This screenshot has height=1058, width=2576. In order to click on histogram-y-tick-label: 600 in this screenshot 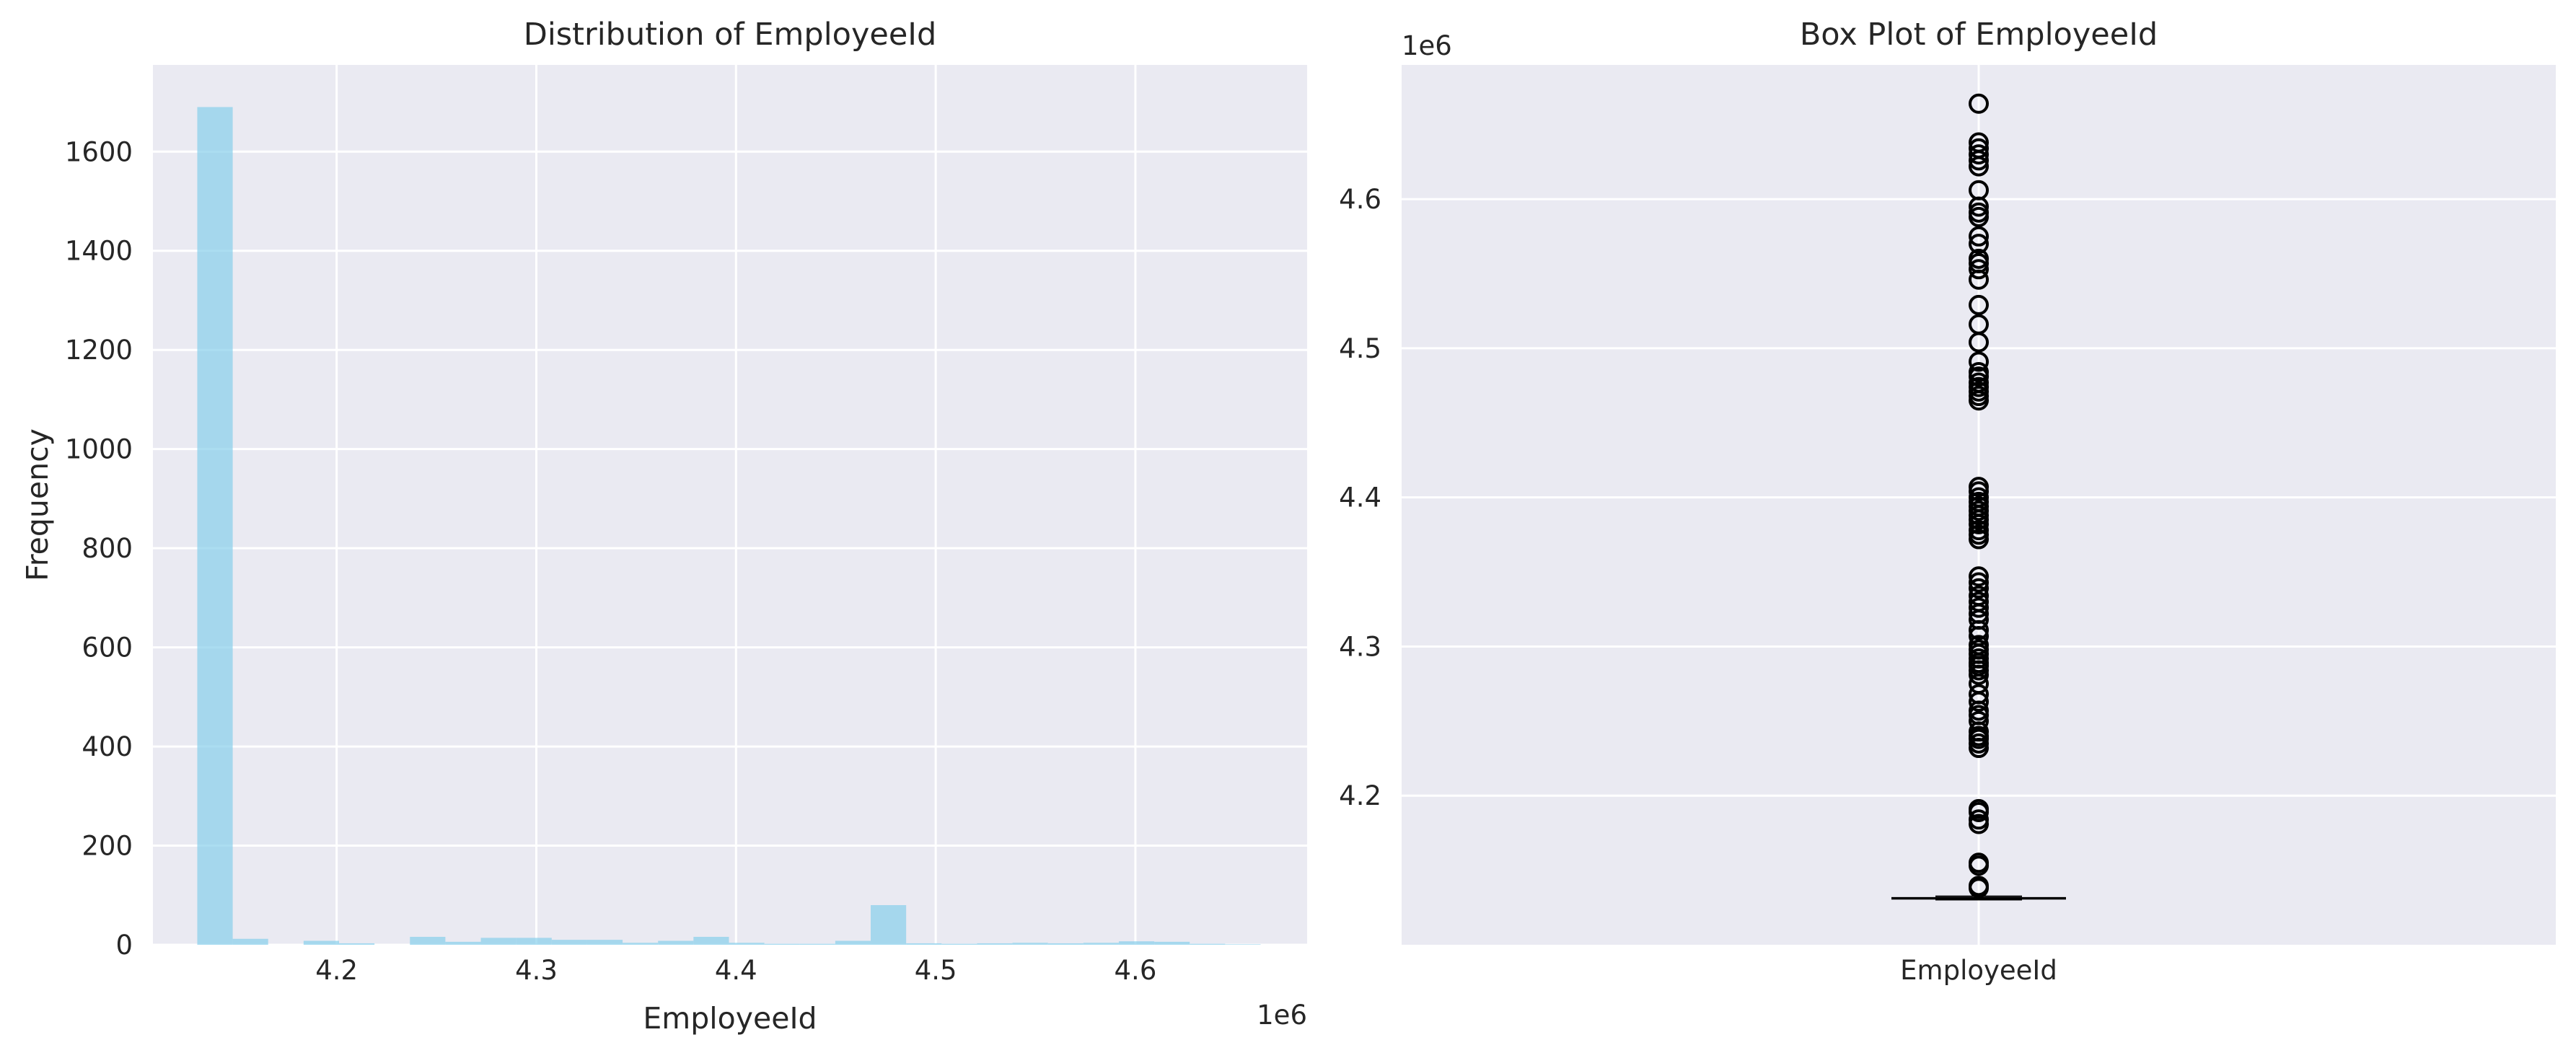, I will do `click(107, 648)`.